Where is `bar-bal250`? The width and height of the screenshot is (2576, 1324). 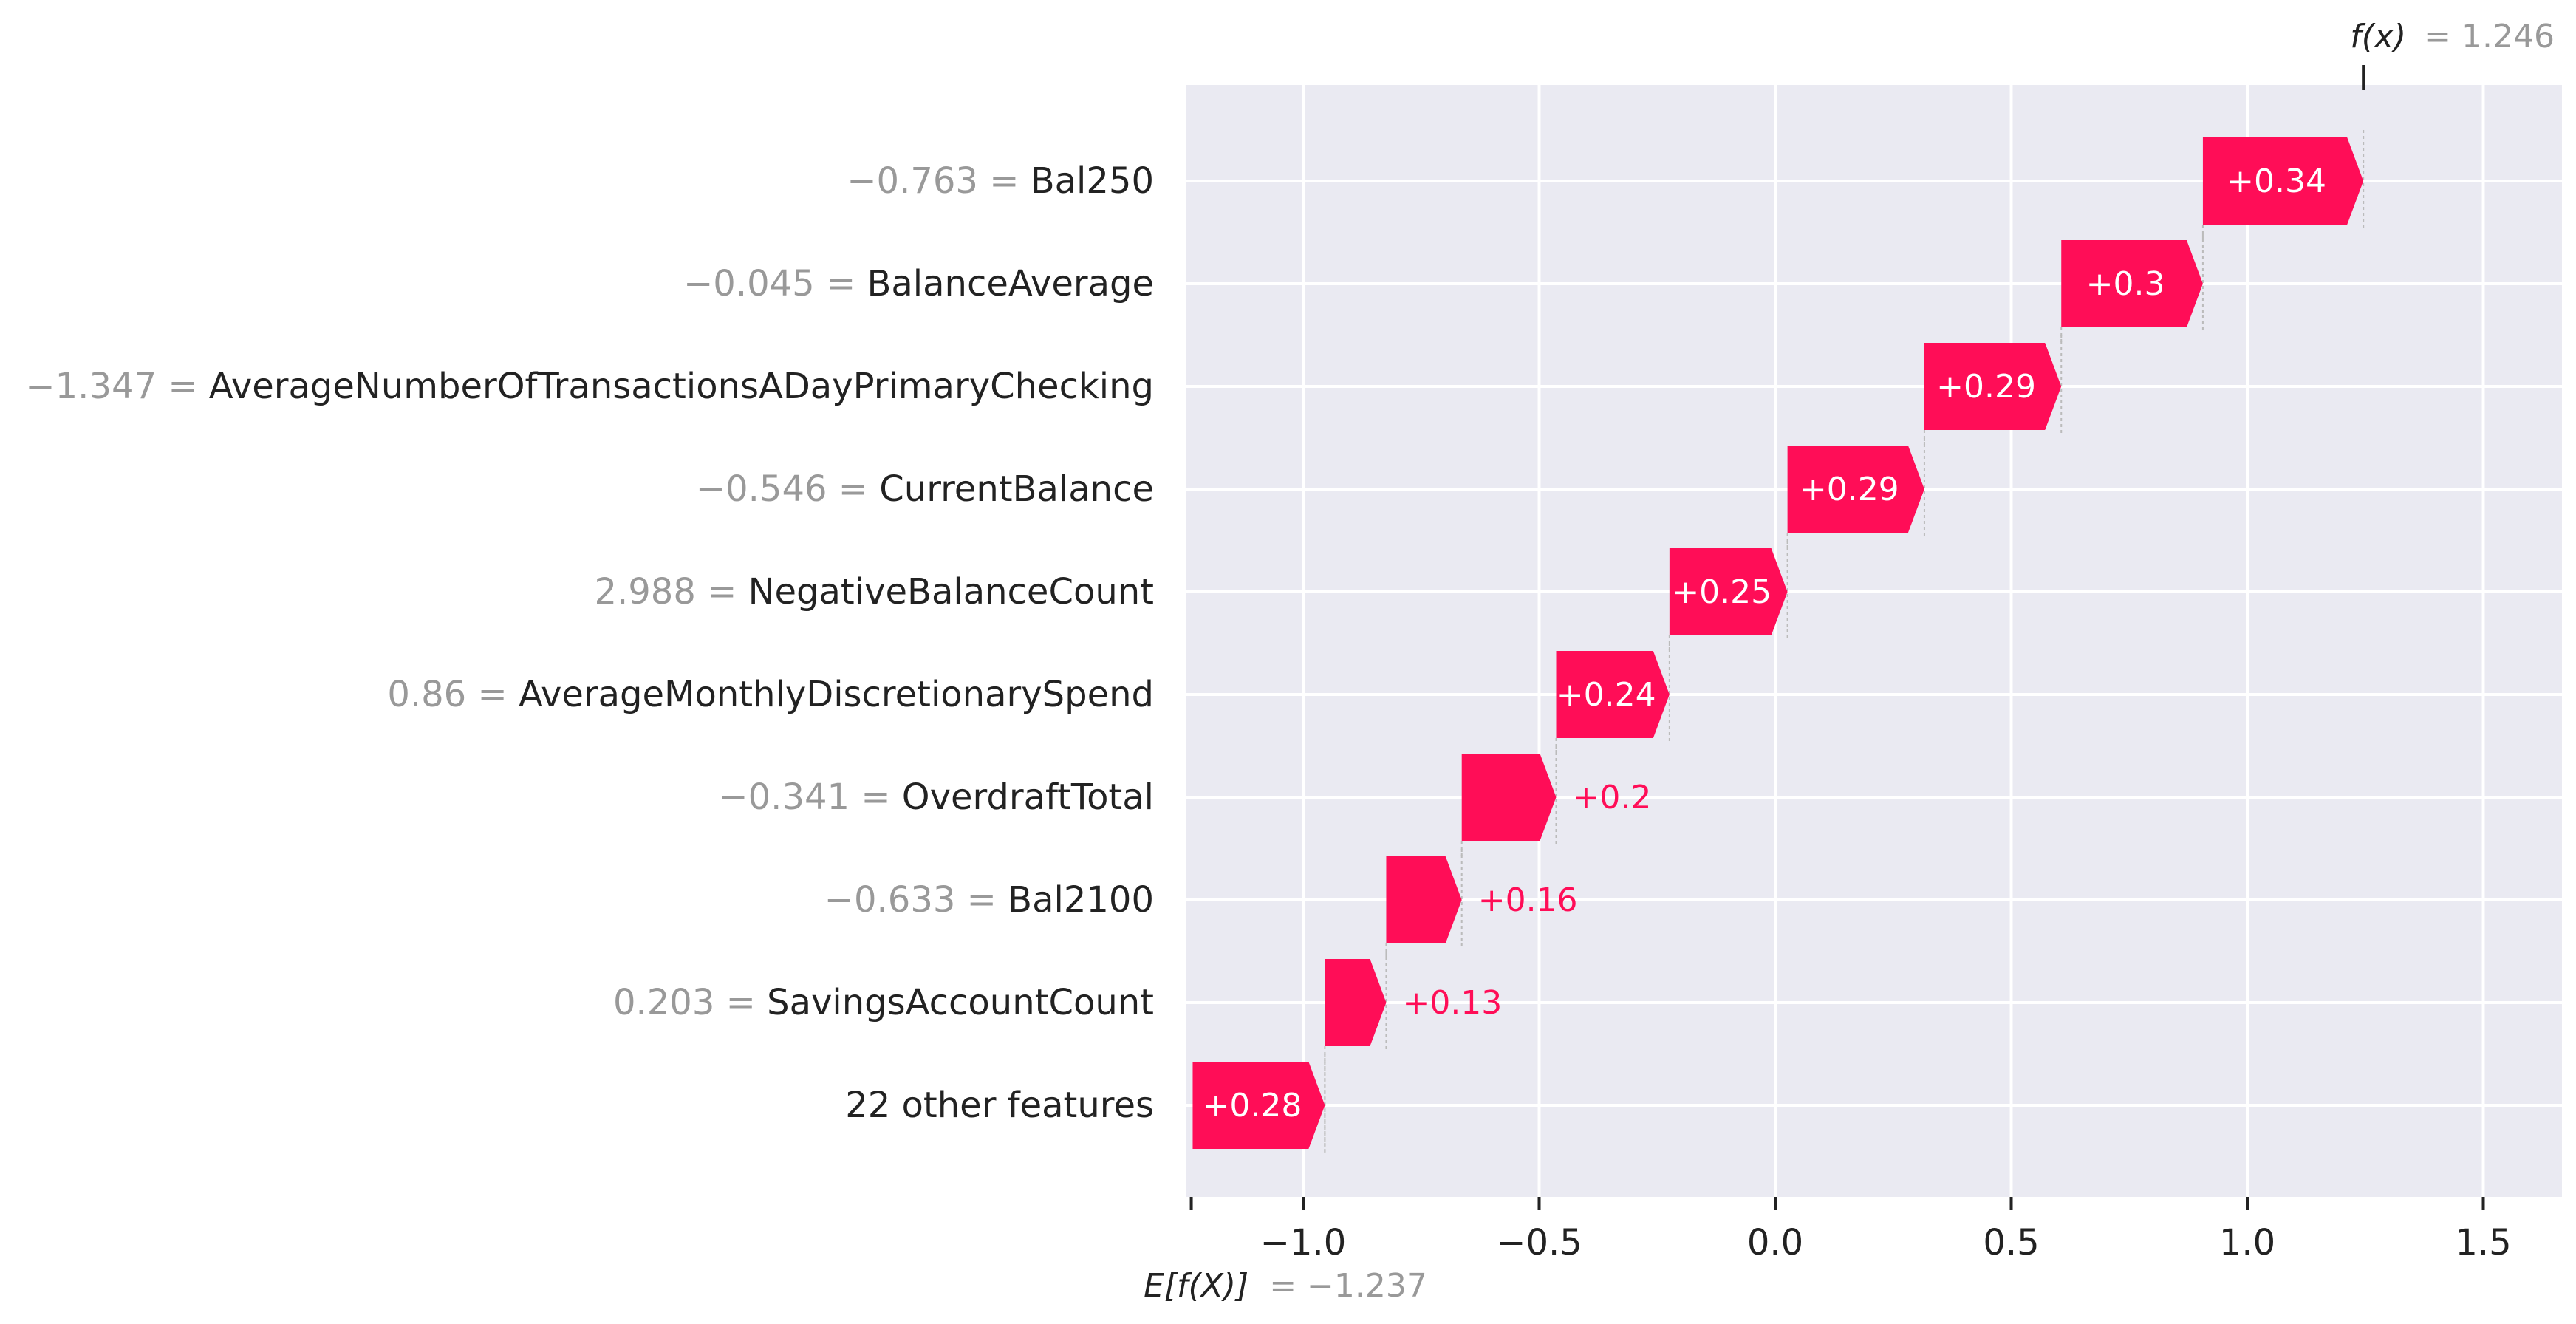
bar-bal250 is located at coordinates (2283, 181).